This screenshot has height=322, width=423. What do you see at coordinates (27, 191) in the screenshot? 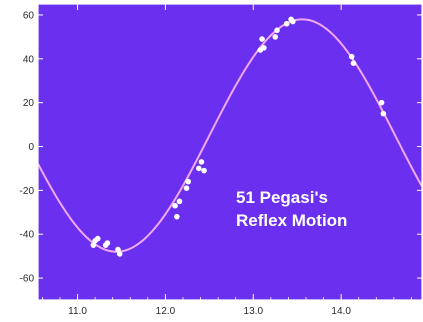
I see `y-tick-label: -20` at bounding box center [27, 191].